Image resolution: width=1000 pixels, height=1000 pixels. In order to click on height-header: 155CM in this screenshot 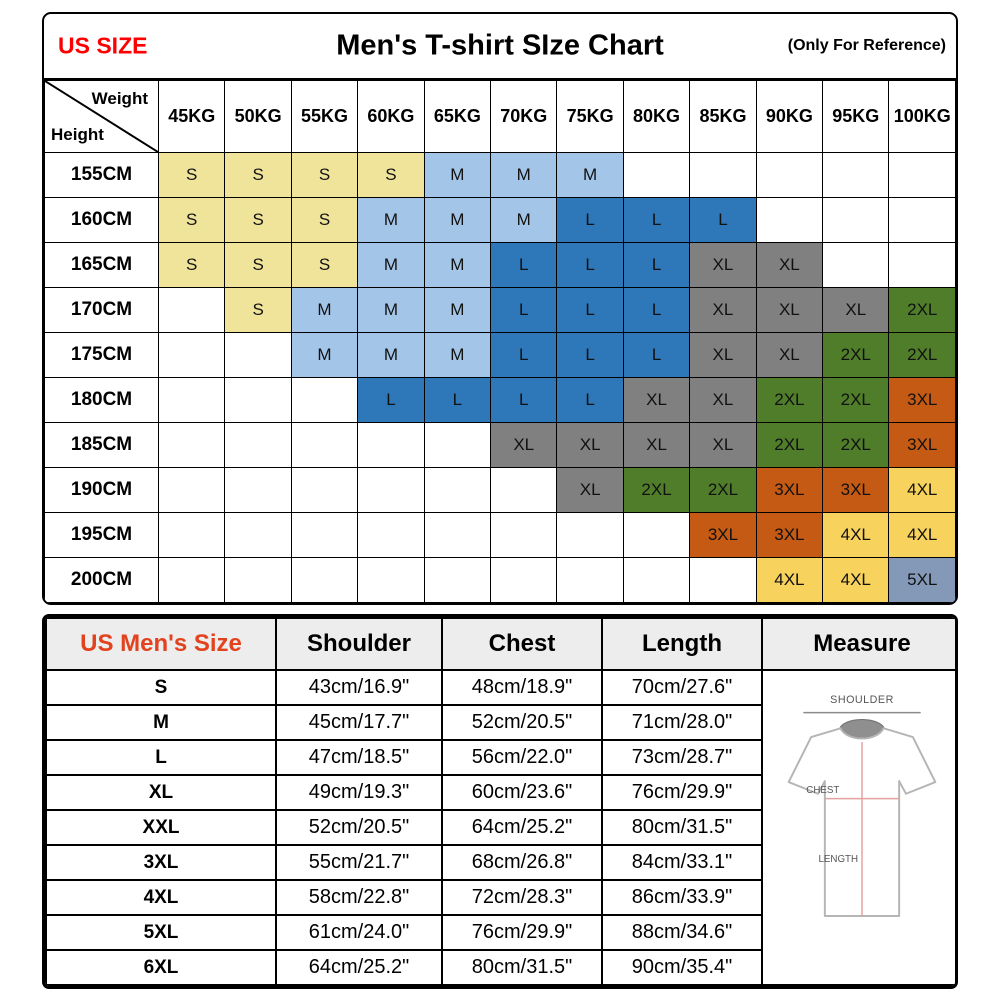, I will do `click(101, 175)`.